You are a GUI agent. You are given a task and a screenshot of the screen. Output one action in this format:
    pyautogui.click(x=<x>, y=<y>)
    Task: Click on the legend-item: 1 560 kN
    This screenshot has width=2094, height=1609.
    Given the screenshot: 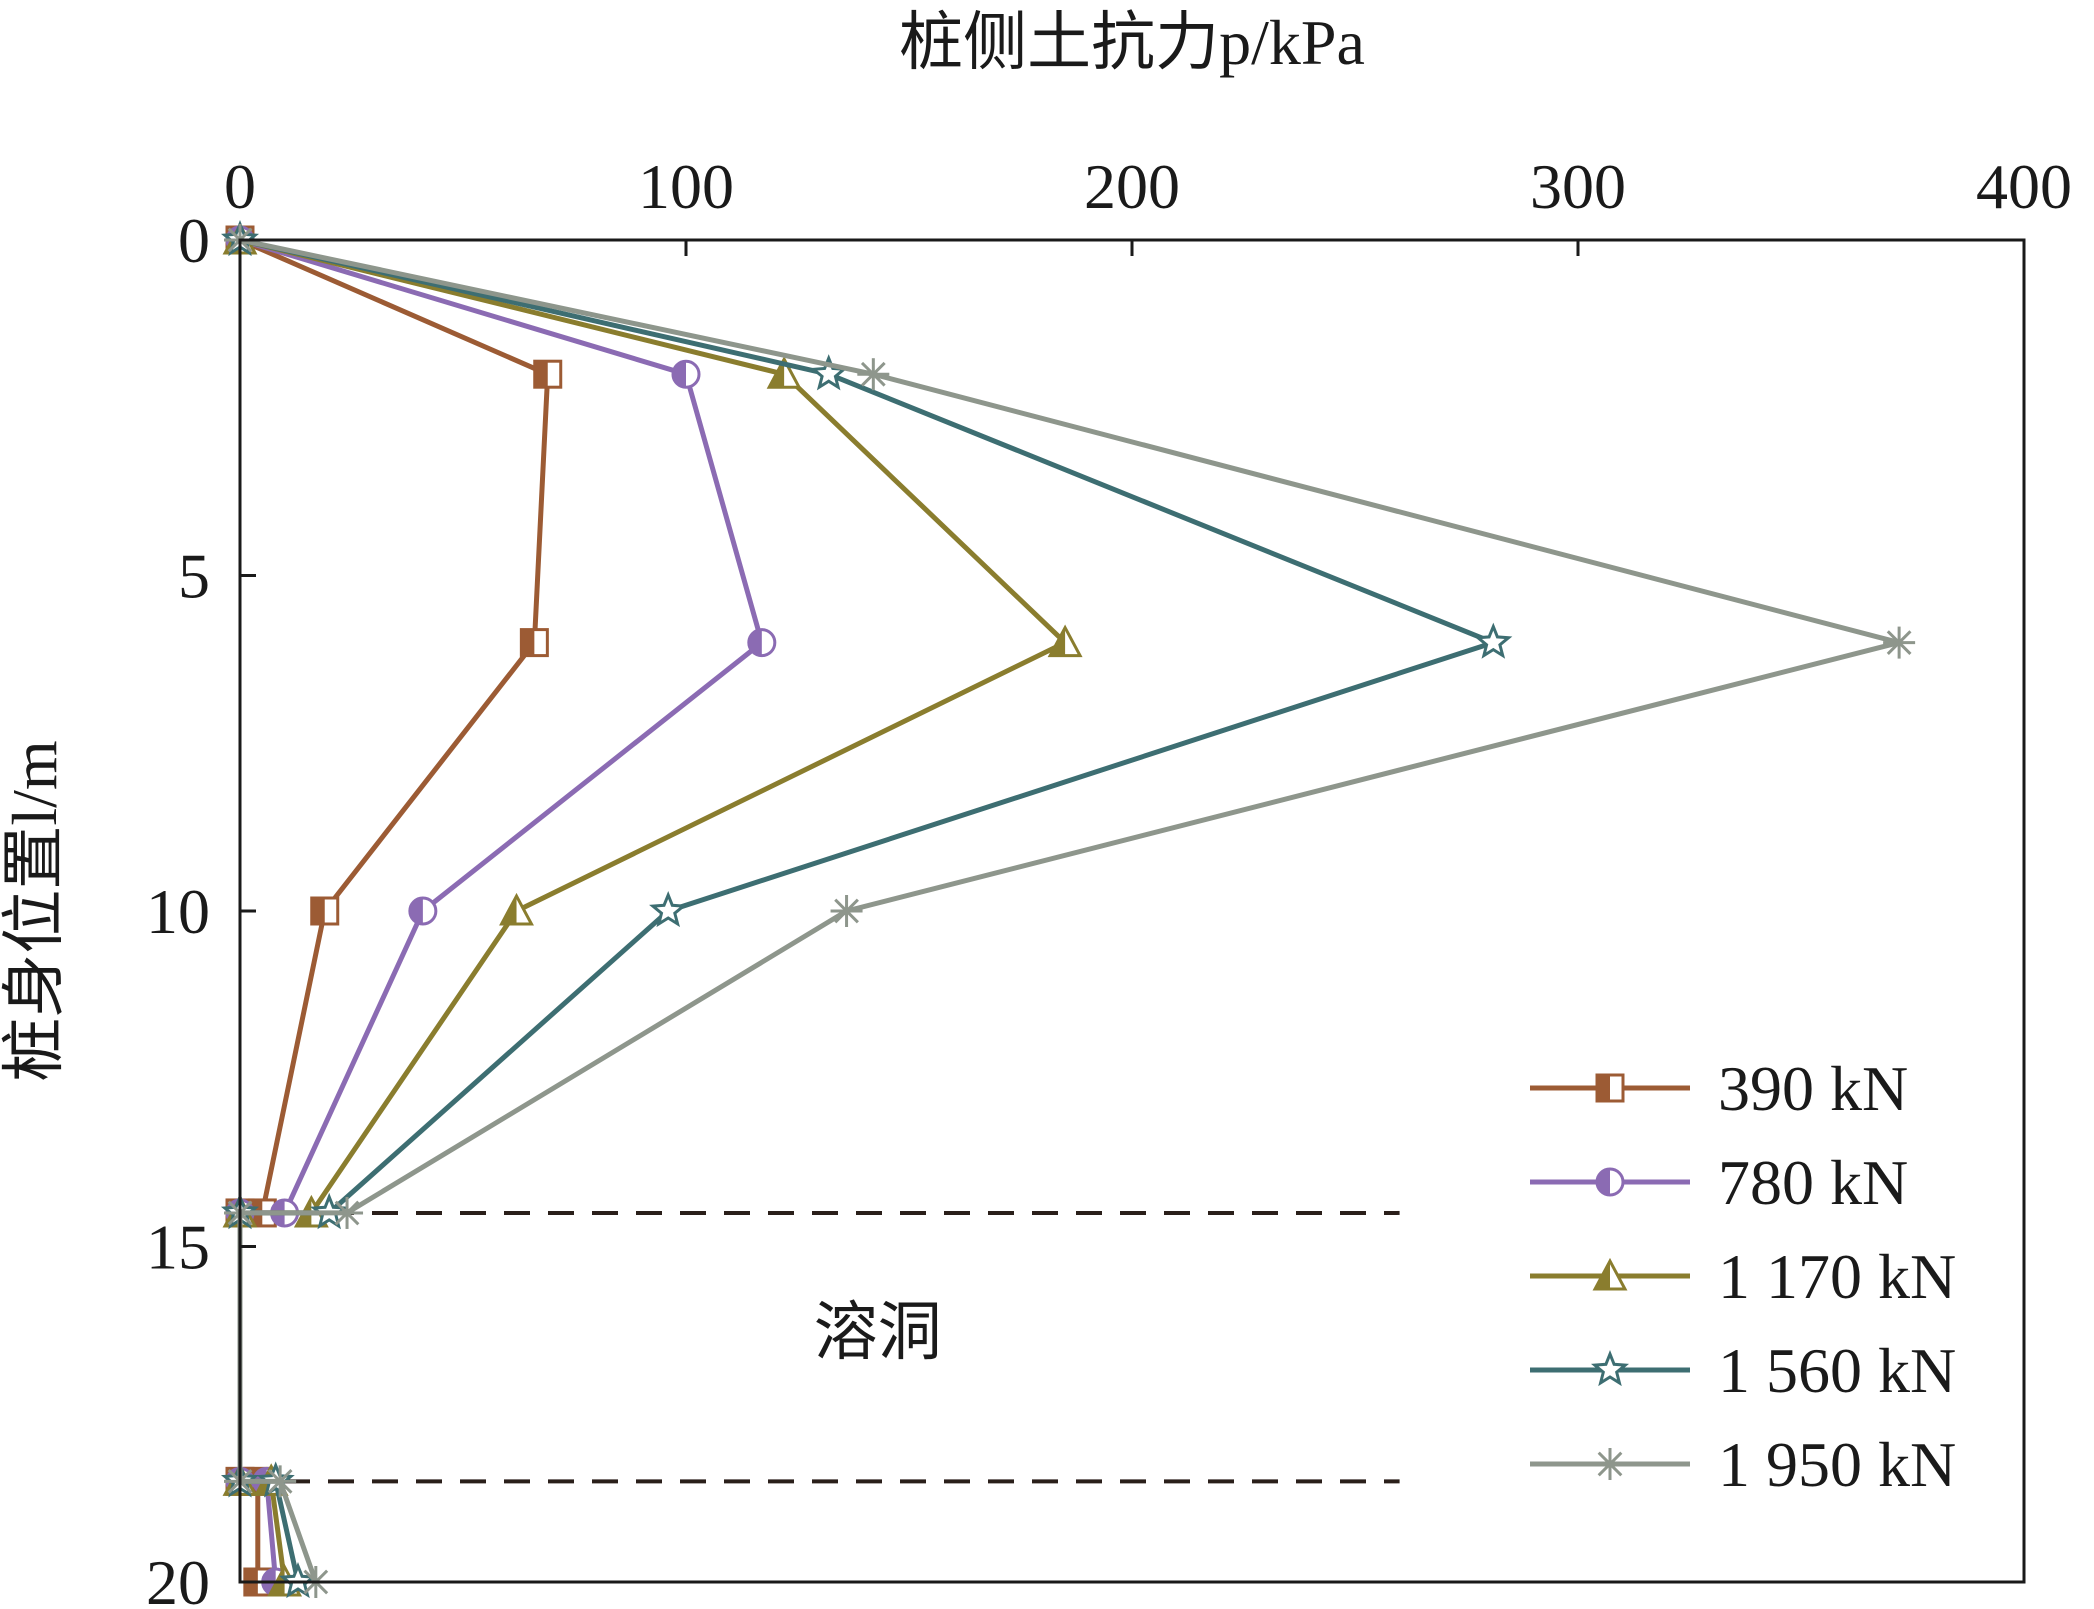 What is the action you would take?
    pyautogui.click(x=1743, y=1370)
    